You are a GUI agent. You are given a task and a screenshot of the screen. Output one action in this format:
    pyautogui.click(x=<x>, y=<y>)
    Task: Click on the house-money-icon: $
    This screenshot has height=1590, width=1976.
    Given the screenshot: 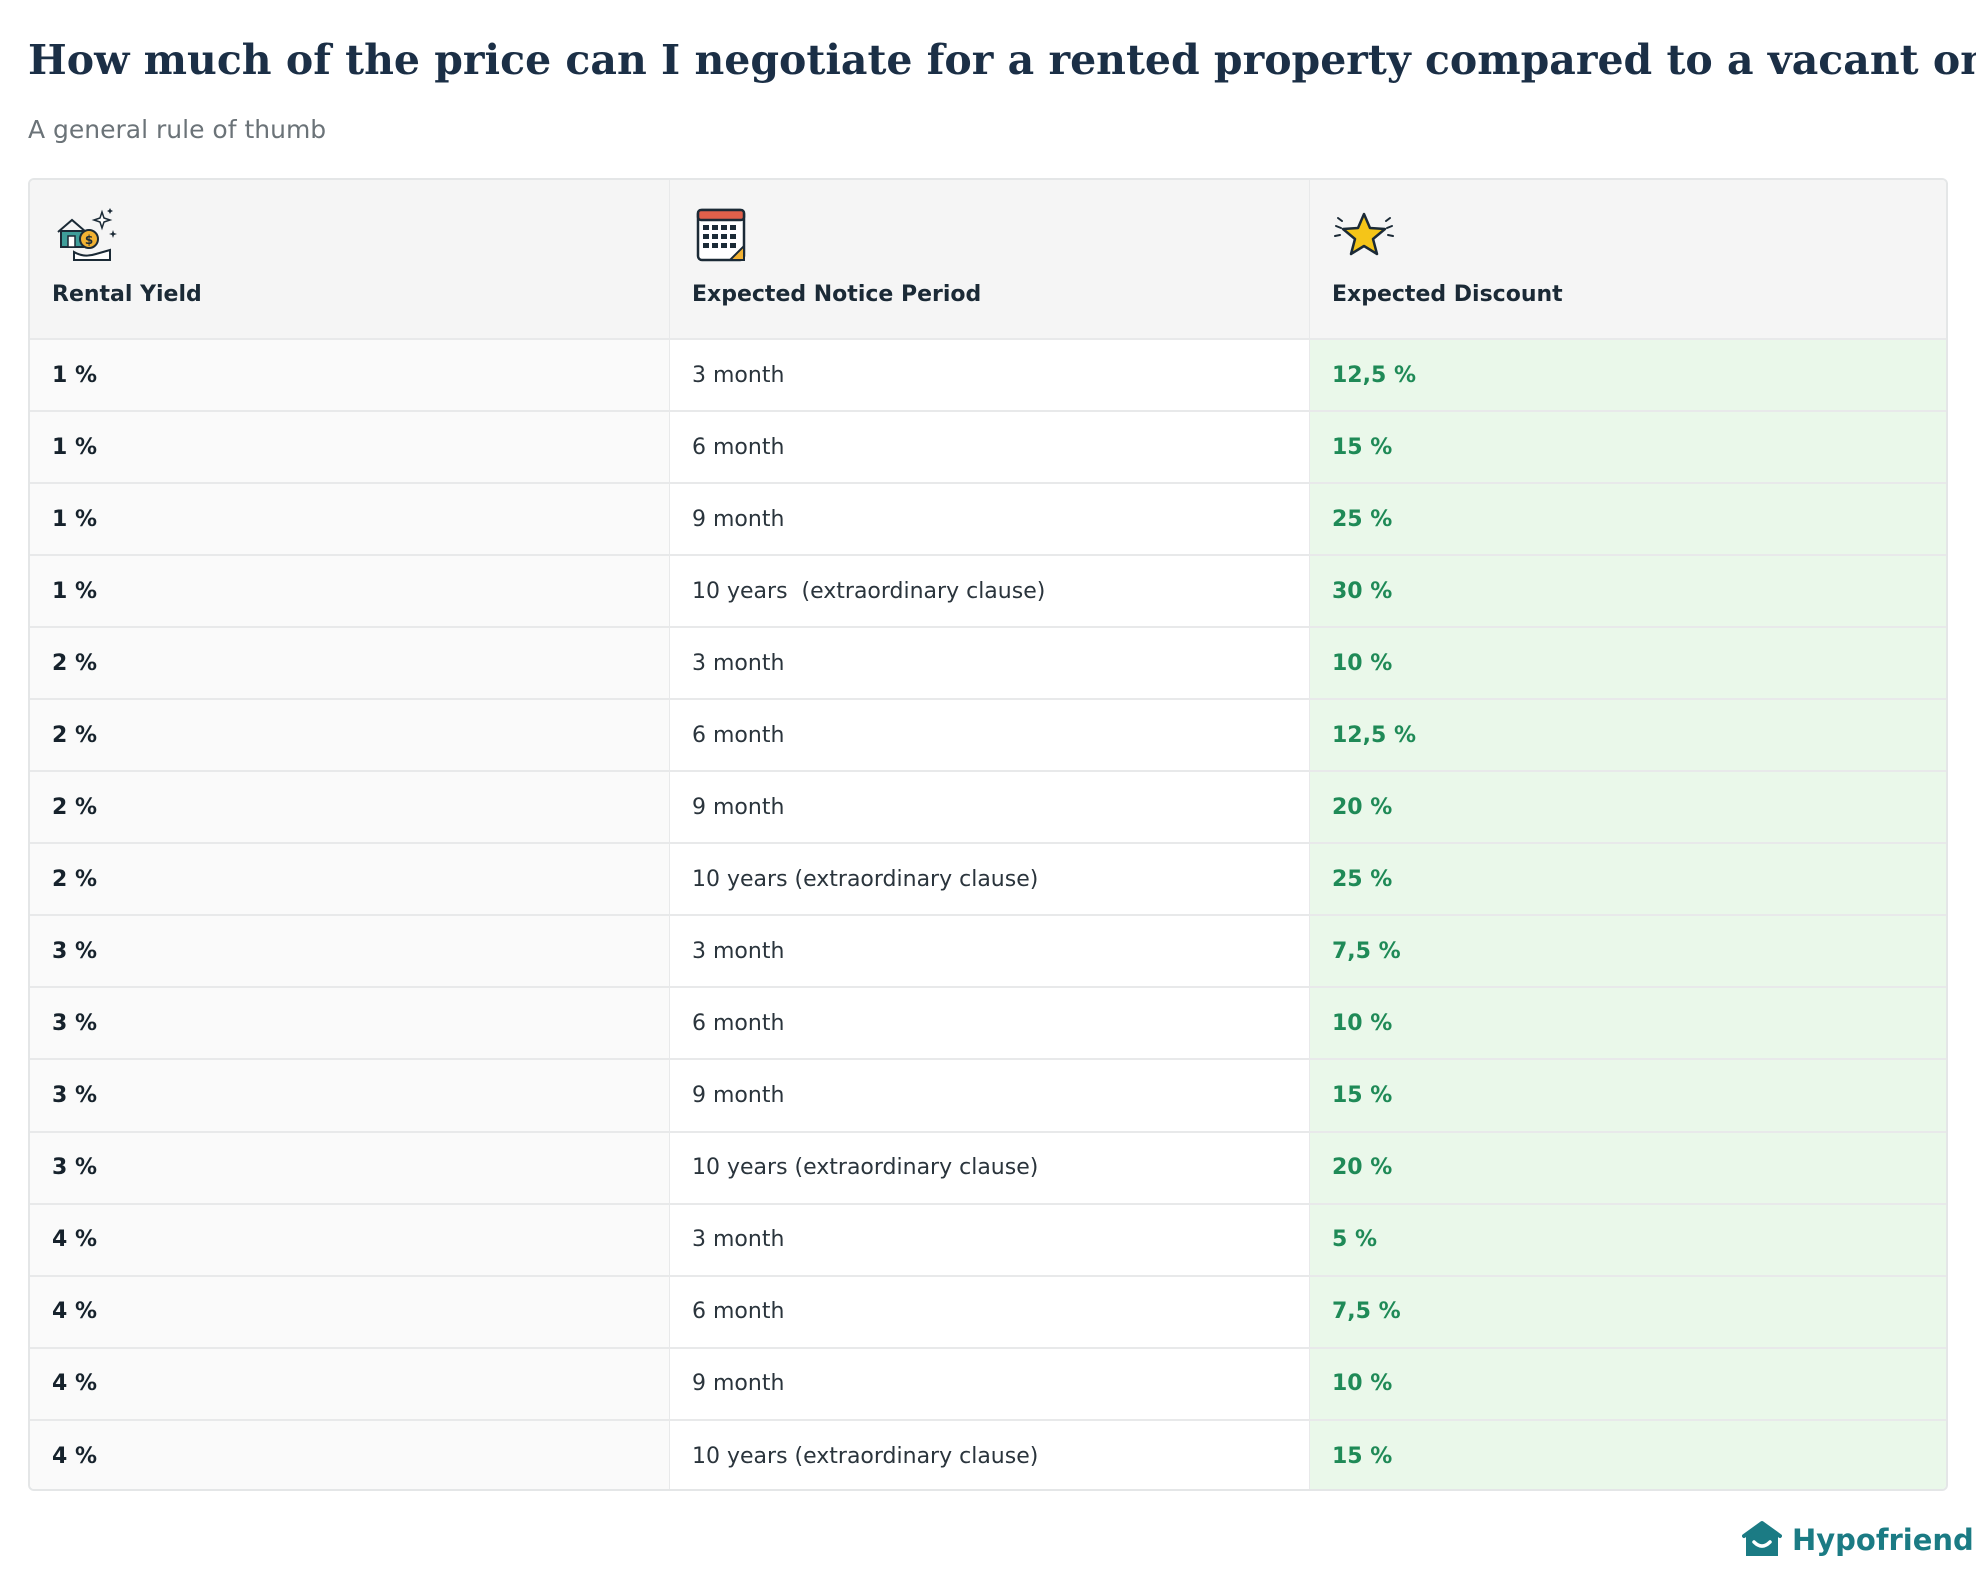 What is the action you would take?
    pyautogui.click(x=87, y=234)
    